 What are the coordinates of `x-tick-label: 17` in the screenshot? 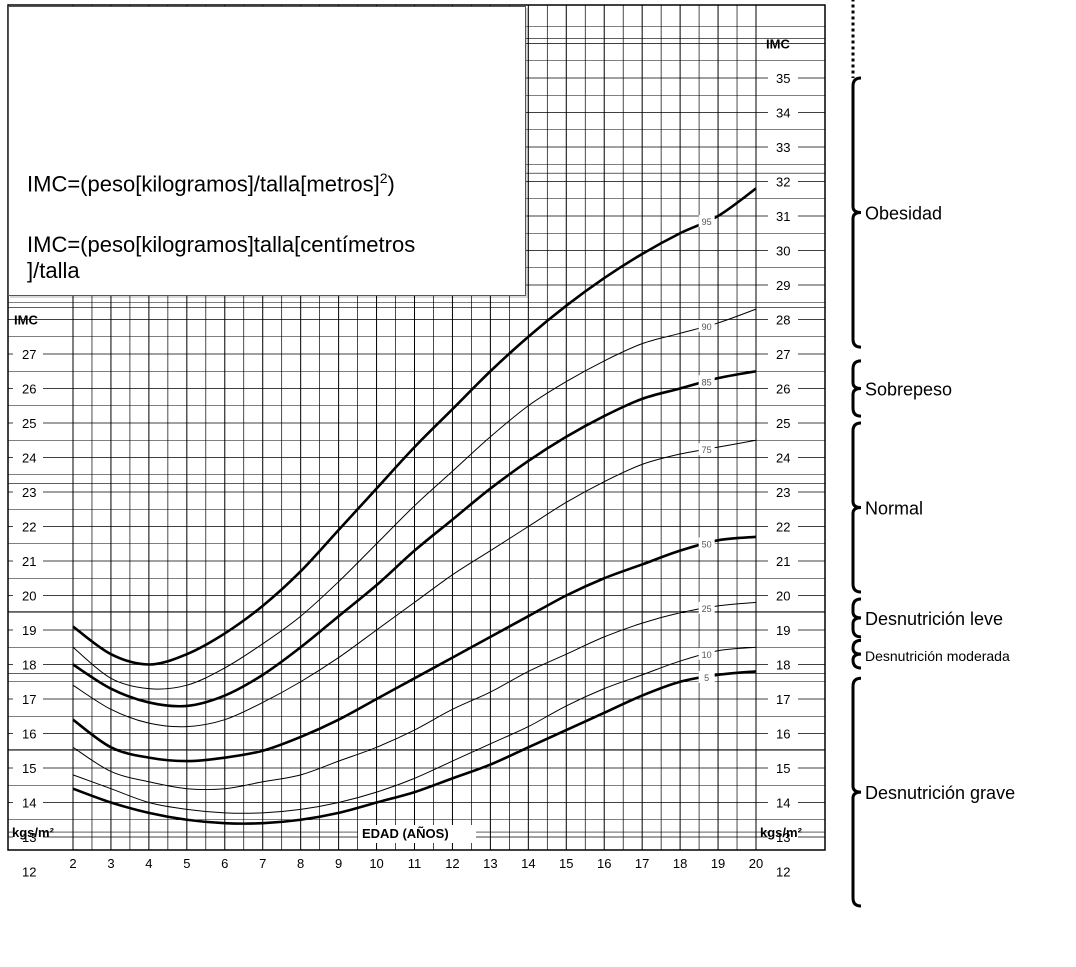 It's located at (642, 863).